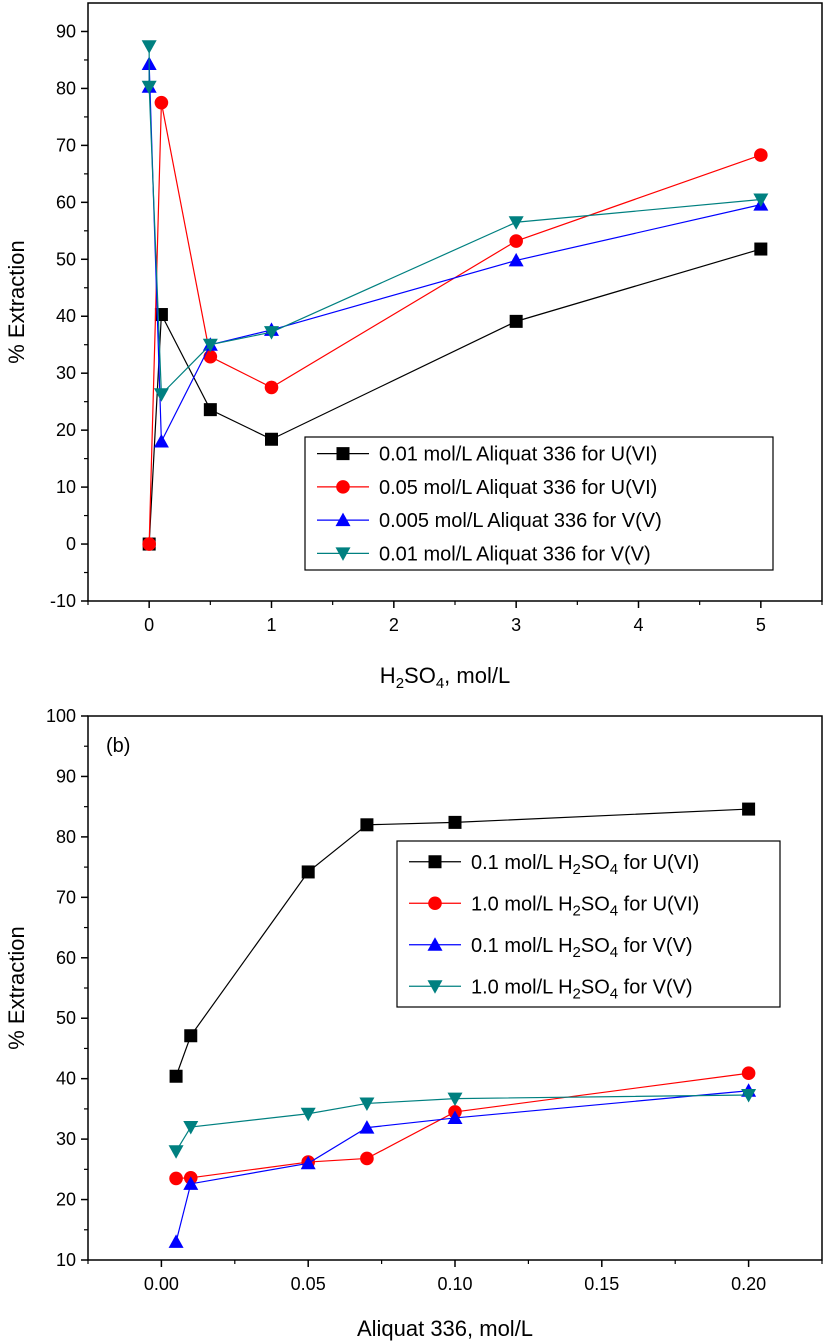 This screenshot has height=1343, width=824. I want to click on y-tick-label: 100, so click(61, 716).